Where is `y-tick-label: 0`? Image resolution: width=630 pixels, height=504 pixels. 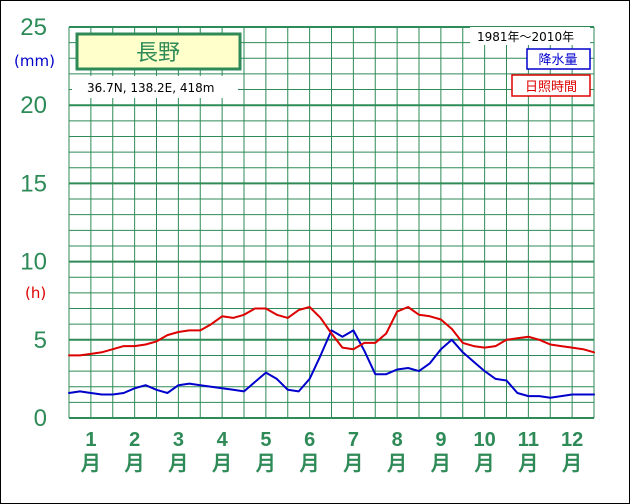
y-tick-label: 0 is located at coordinates (40, 418).